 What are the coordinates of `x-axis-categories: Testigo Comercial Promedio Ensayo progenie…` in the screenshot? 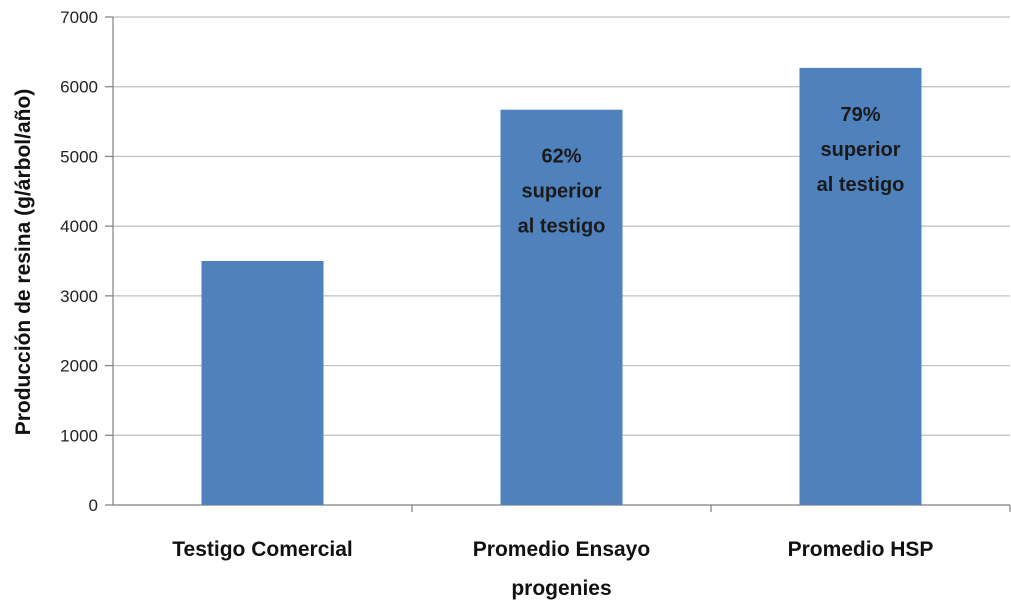 It's located at (552, 569).